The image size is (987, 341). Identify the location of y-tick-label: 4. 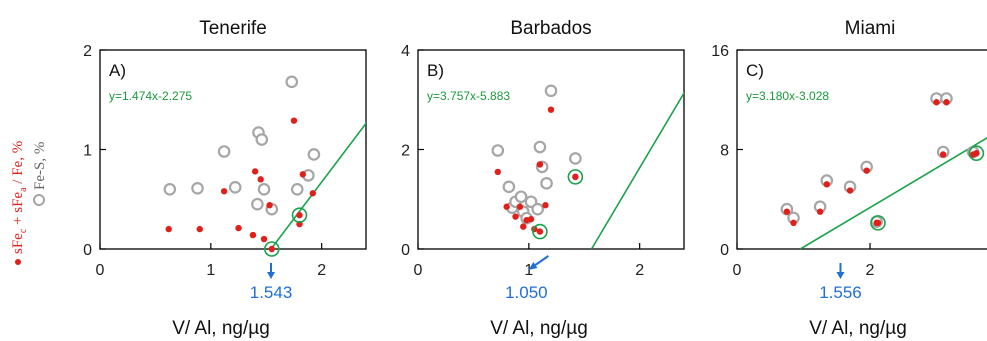
(405, 51).